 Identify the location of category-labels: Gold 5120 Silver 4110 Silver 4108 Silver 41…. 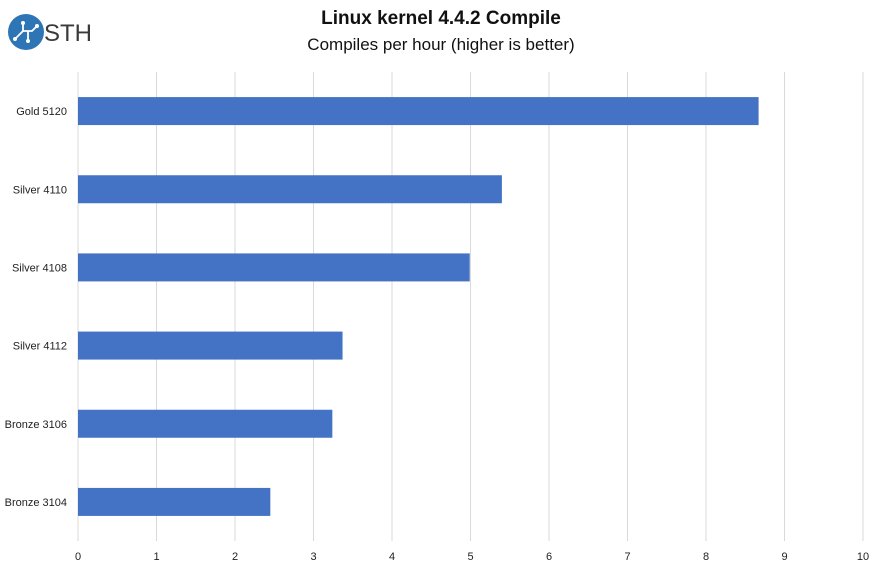
(36, 307).